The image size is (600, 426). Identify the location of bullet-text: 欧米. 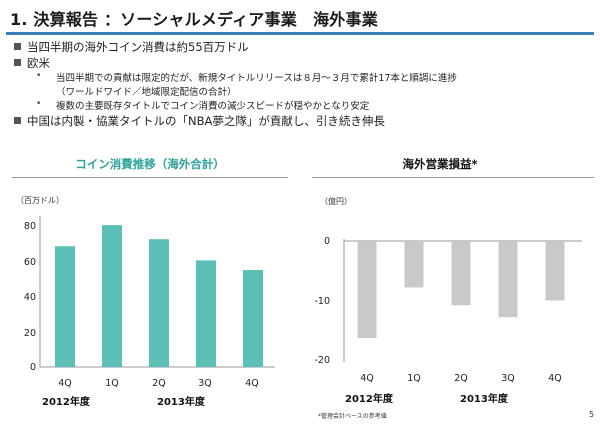
(38, 63).